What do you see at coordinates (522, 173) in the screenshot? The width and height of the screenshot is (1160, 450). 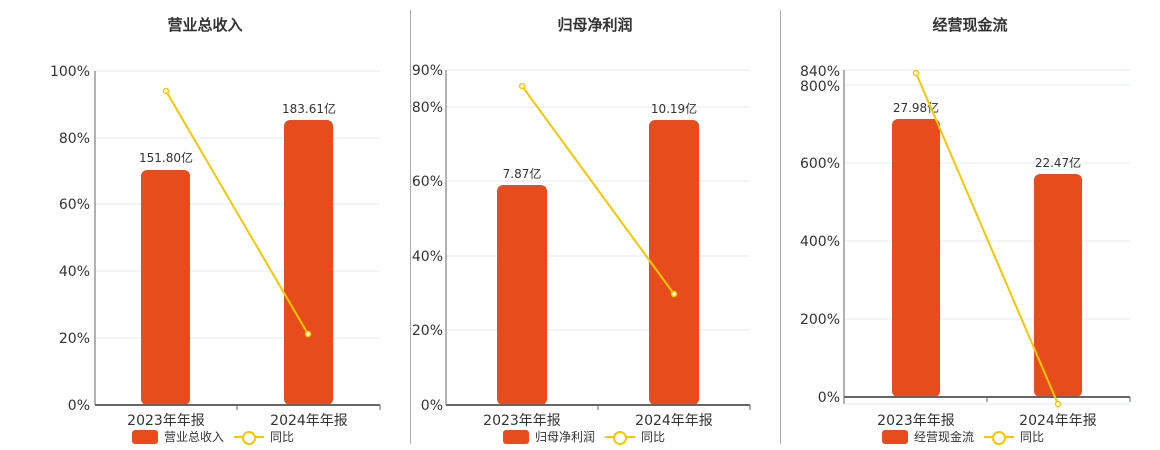 I see `bar-label: 7.87亿` at bounding box center [522, 173].